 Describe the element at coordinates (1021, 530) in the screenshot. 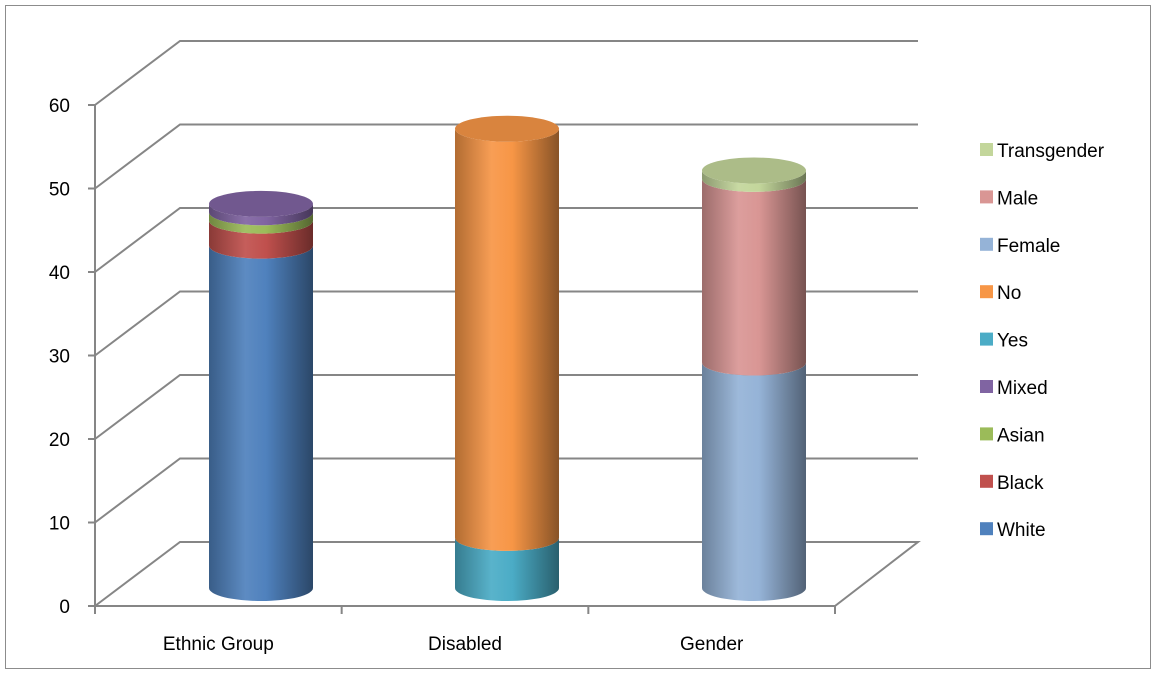

I see `legend-label: White` at that location.